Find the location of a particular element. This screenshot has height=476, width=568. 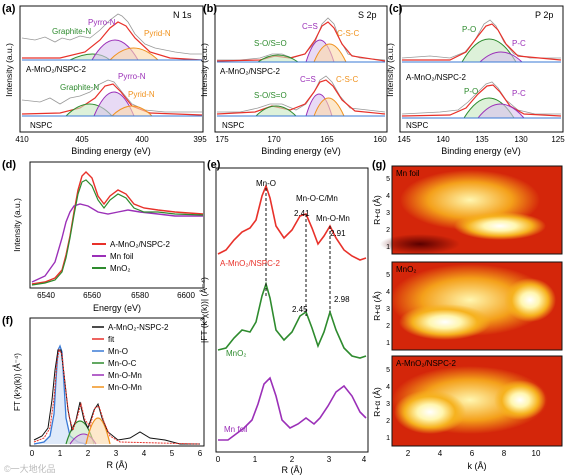

panel-c-bottom-label-po: P-O is located at coordinates (471, 91).